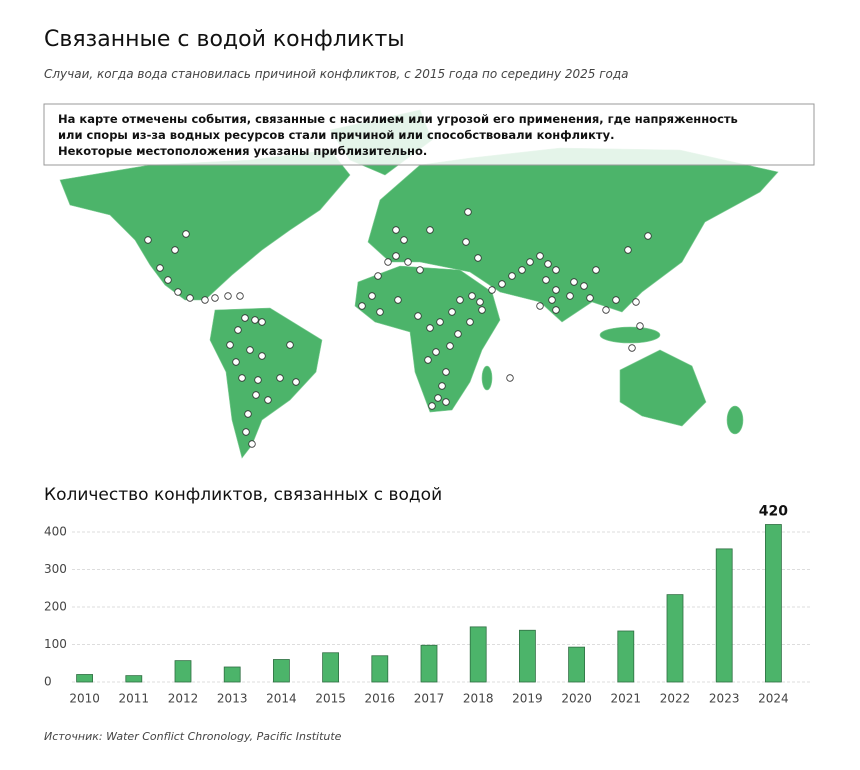  Describe the element at coordinates (48, 682) in the screenshot. I see `y-tick-label: 0` at that location.